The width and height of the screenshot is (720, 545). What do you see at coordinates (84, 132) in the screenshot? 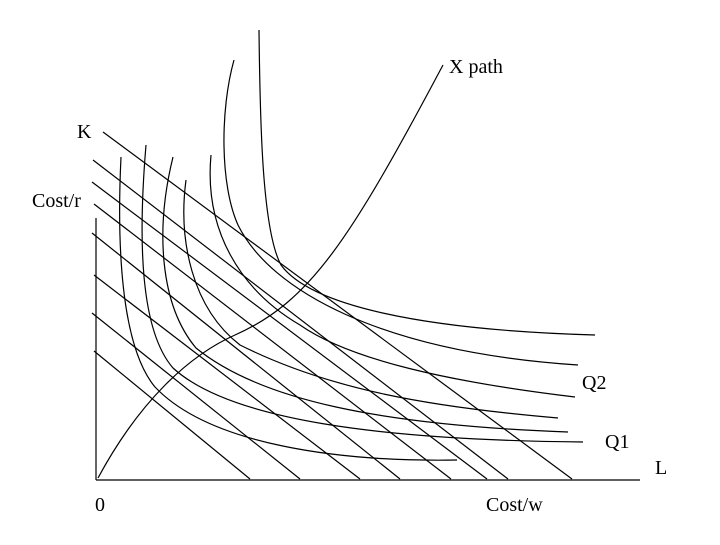
I see `k-axis-label: K` at bounding box center [84, 132].